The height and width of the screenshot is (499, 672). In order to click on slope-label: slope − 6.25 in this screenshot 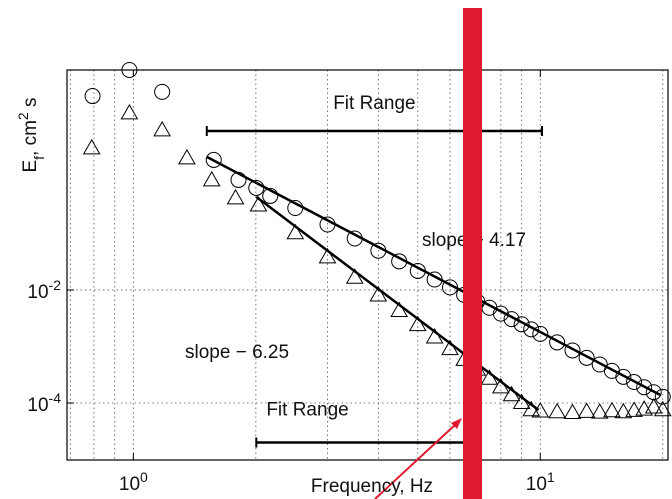, I will do `click(237, 352)`.